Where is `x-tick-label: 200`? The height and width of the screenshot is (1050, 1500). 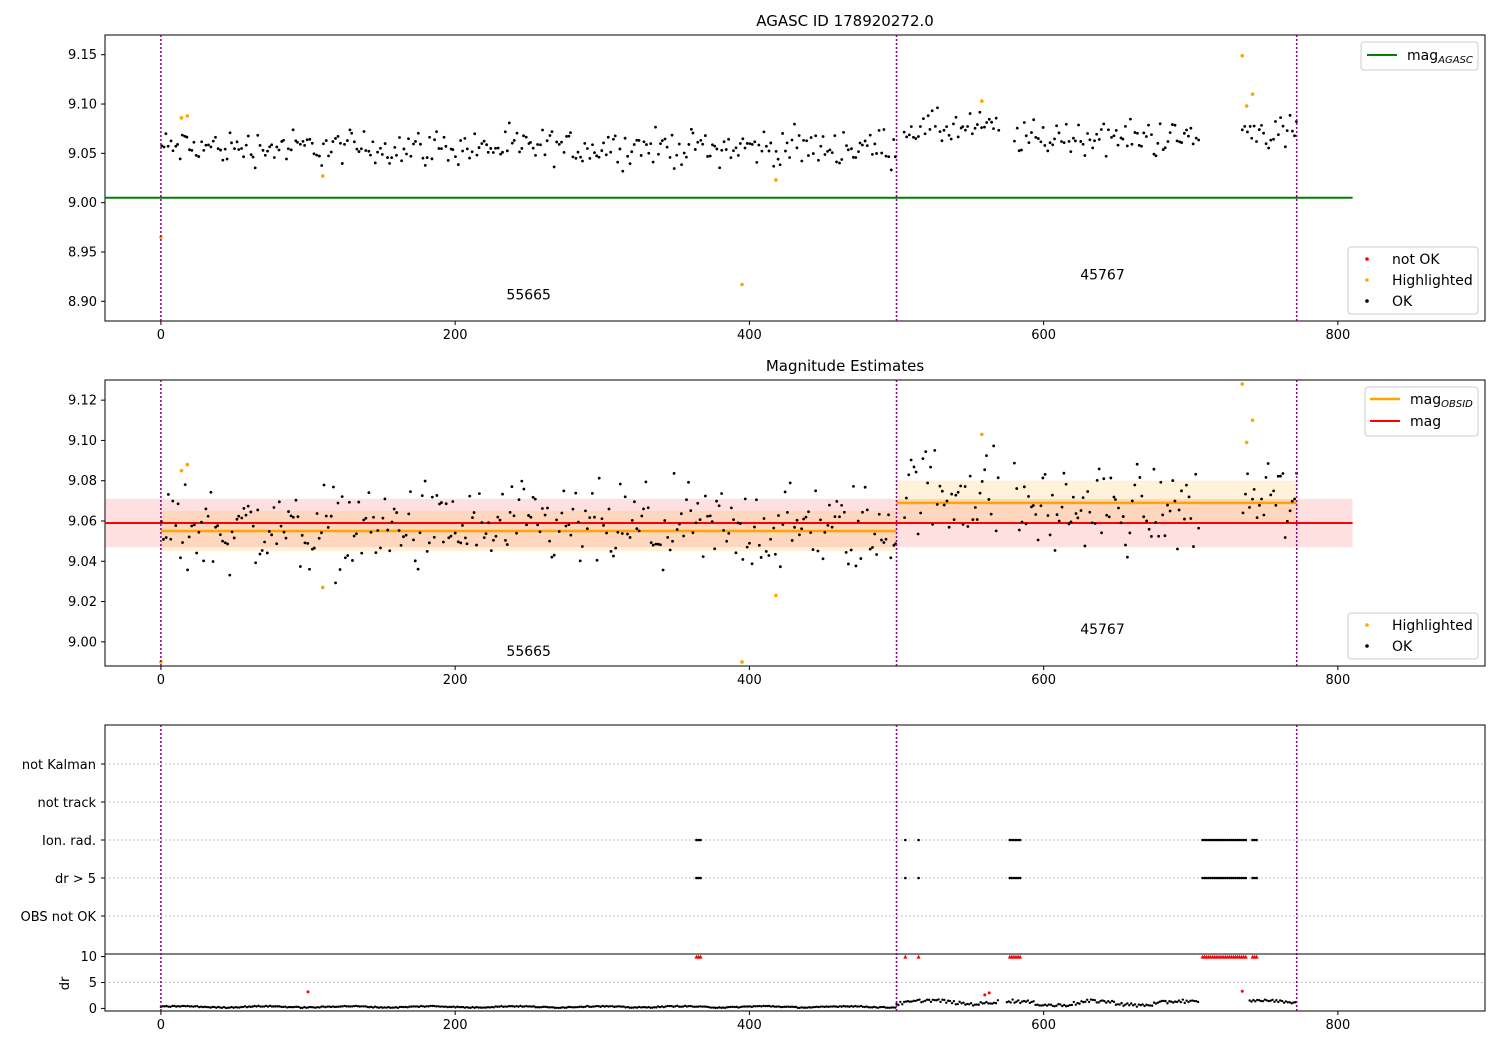
x-tick-label: 200 is located at coordinates (455, 1025).